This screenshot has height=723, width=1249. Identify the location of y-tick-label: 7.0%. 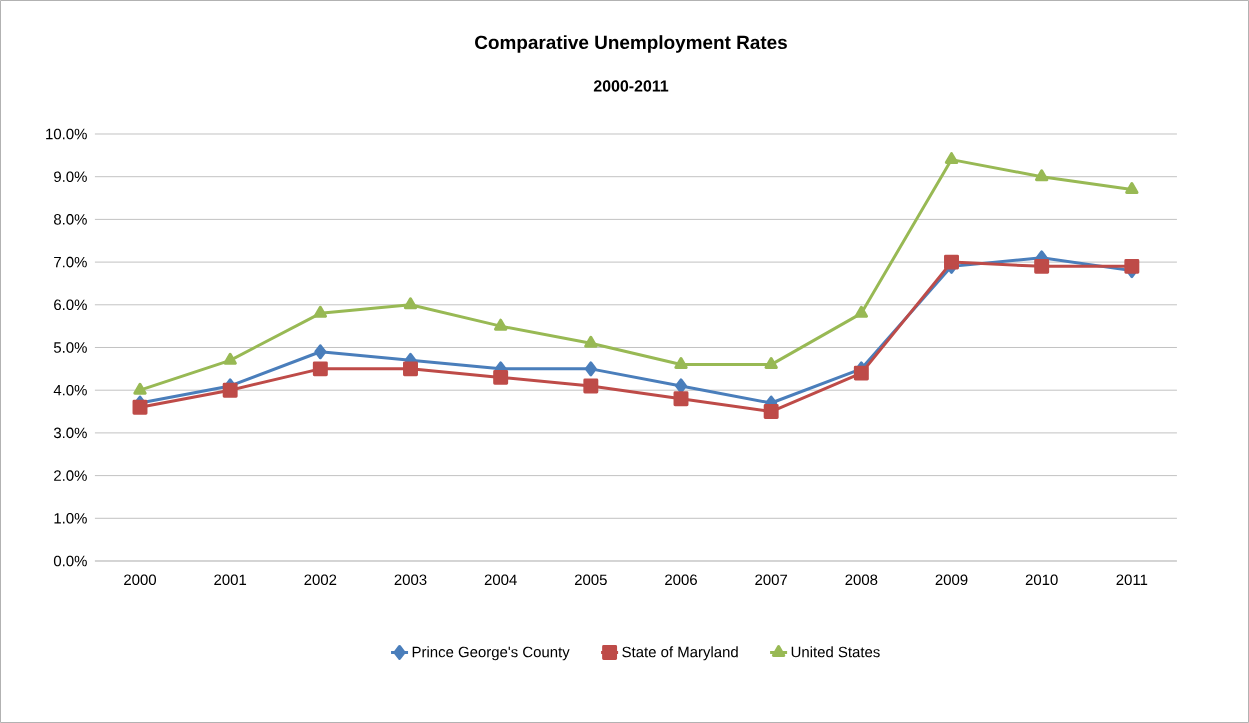
(70, 262).